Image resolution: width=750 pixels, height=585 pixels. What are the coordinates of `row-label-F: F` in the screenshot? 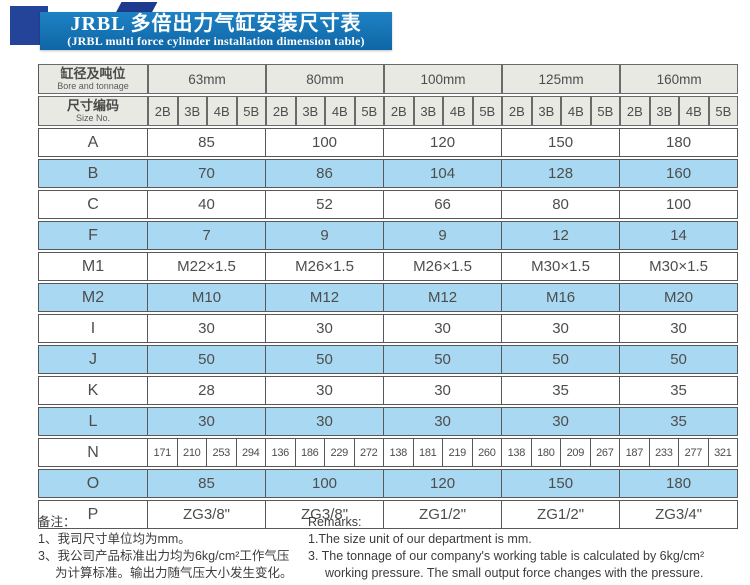 It's located at (93, 235).